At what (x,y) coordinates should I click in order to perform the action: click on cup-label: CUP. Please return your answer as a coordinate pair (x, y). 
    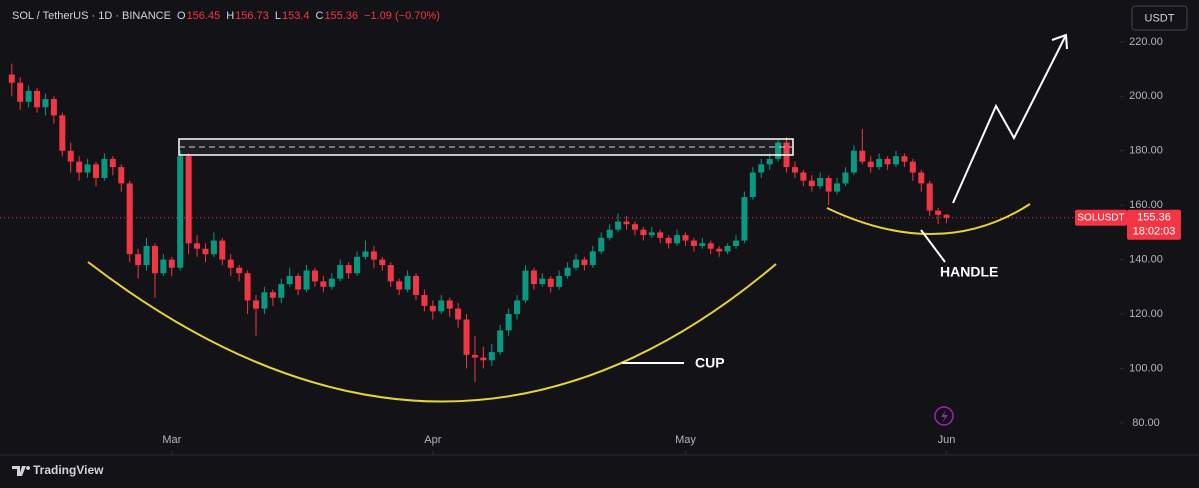
    Looking at the image, I should click on (710, 363).